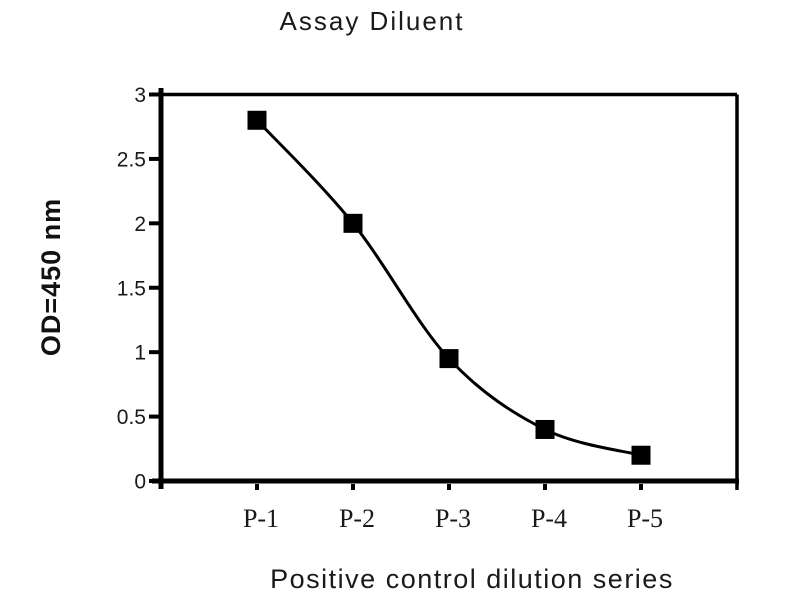 Image resolution: width=800 pixels, height=600 pixels. I want to click on y-tick-label: 3, so click(140, 95).